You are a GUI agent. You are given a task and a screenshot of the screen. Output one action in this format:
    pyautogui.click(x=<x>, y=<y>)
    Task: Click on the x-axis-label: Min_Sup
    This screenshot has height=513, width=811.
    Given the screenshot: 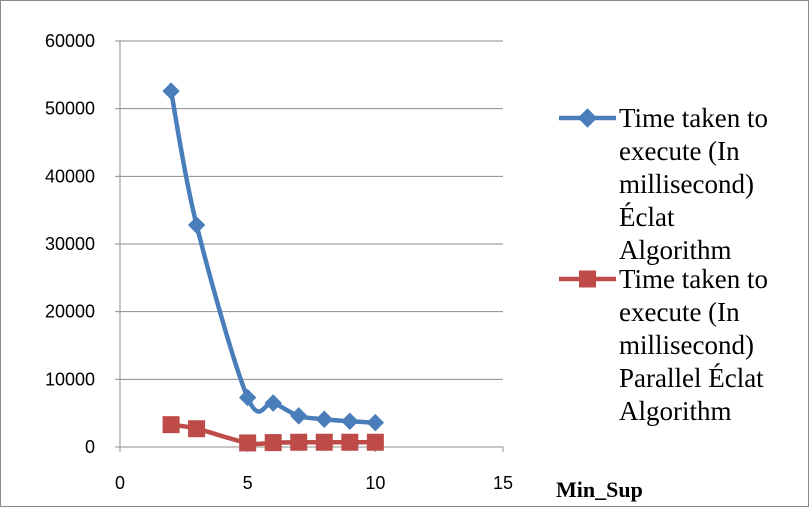 What is the action you would take?
    pyautogui.click(x=599, y=489)
    